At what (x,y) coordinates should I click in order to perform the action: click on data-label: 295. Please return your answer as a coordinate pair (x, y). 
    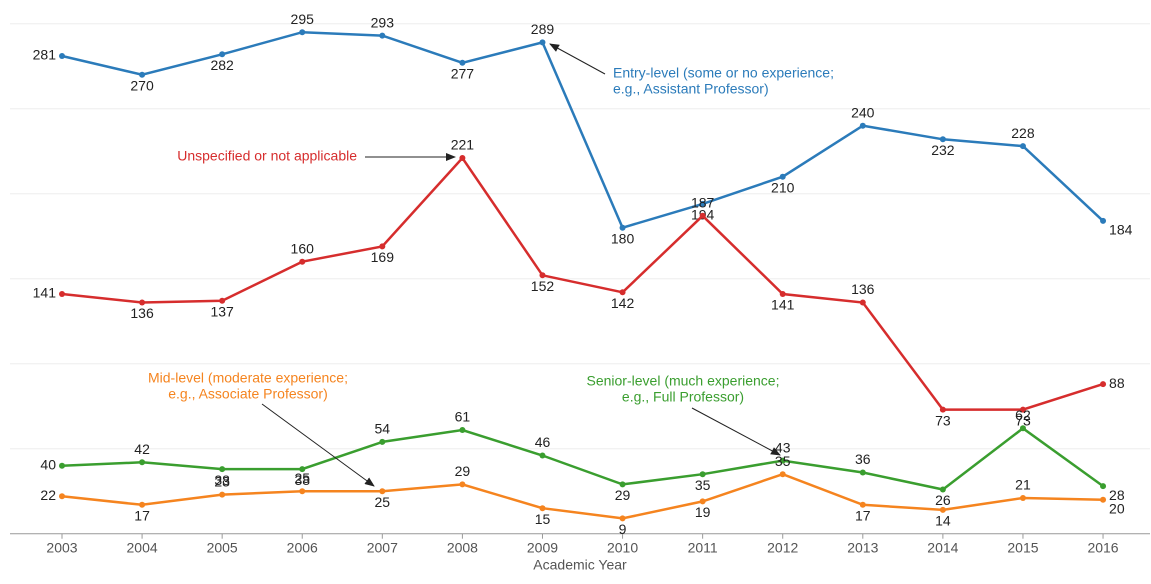
    Looking at the image, I should click on (303, 19).